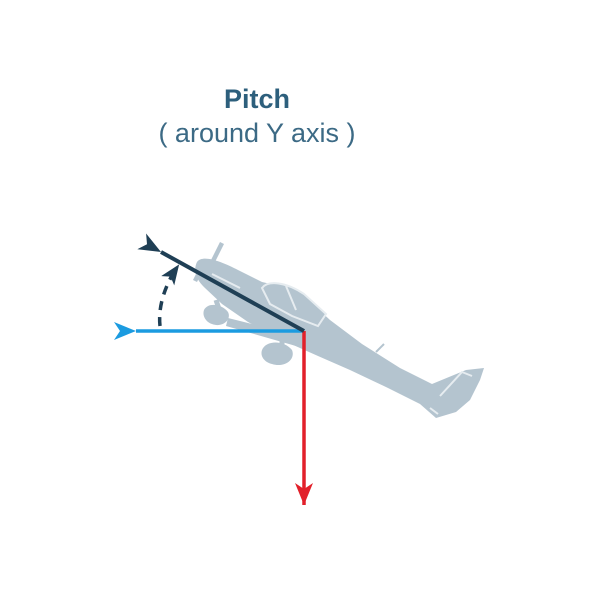  I want to click on tail-elevator, so click(434, 411).